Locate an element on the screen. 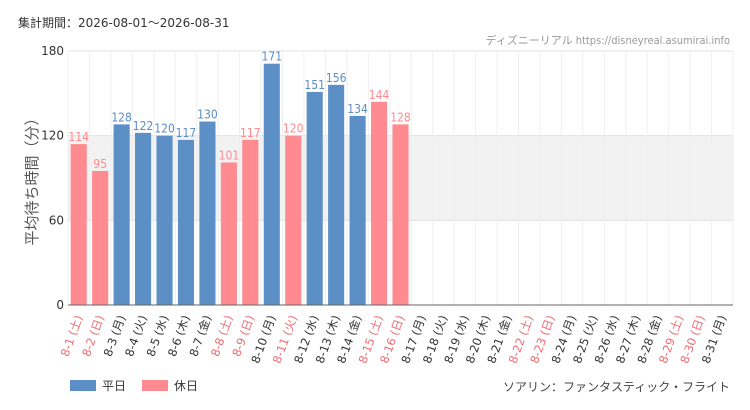 Image resolution: width=750 pixels, height=410 pixels. legend: 平日 休日 is located at coordinates (134, 385).